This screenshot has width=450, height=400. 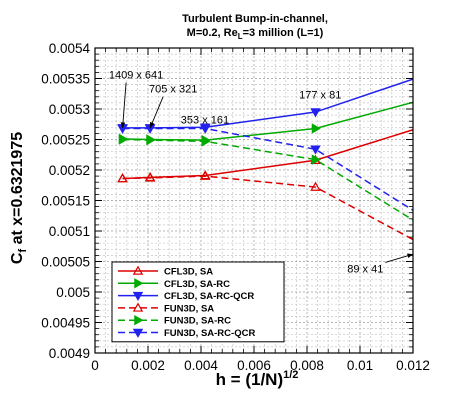 What do you see at coordinates (283, 33) in the screenshot?
I see `chart-title-suffix: =3 million (L=1)` at bounding box center [283, 33].